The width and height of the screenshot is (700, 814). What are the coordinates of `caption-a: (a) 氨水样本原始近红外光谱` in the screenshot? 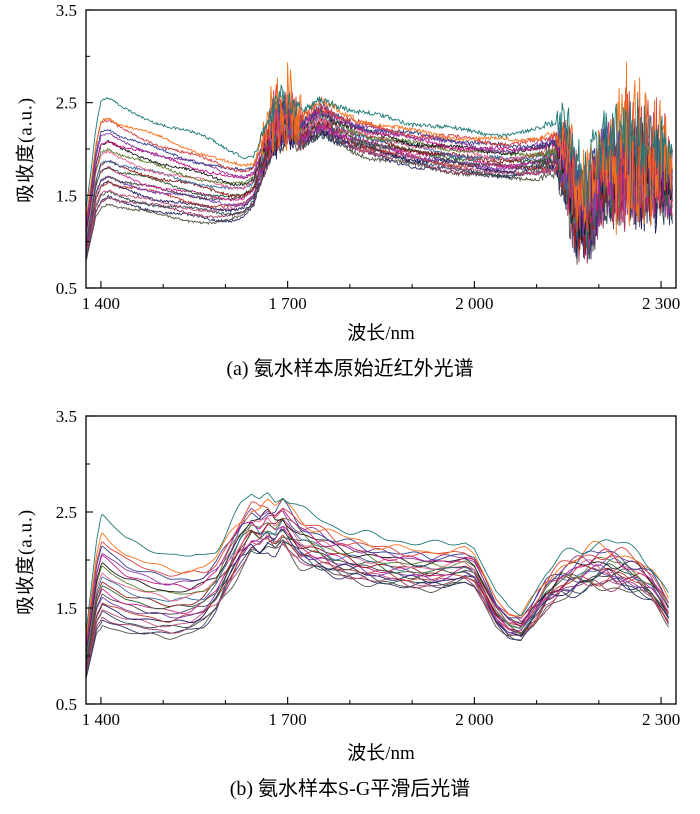 It's located at (350, 369).